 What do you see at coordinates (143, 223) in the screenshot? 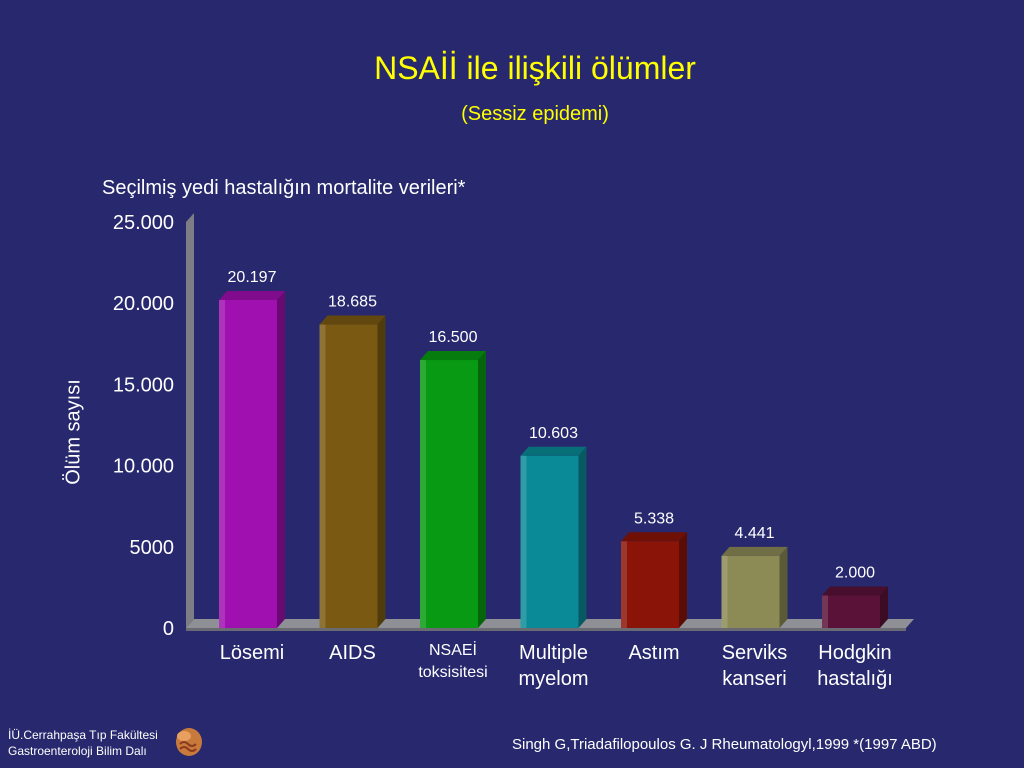
I see `y-tick-label: 25.000` at bounding box center [143, 223].